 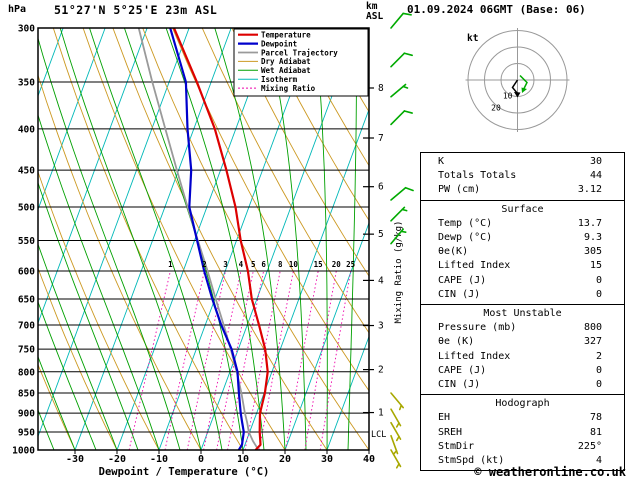 I want to click on svg-text: Dry Adiabat, so click(x=286, y=61).